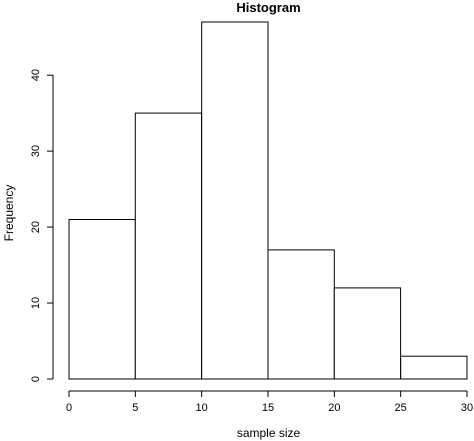  Describe the element at coordinates (268, 7) in the screenshot. I see `chart-title: Histogram` at that location.